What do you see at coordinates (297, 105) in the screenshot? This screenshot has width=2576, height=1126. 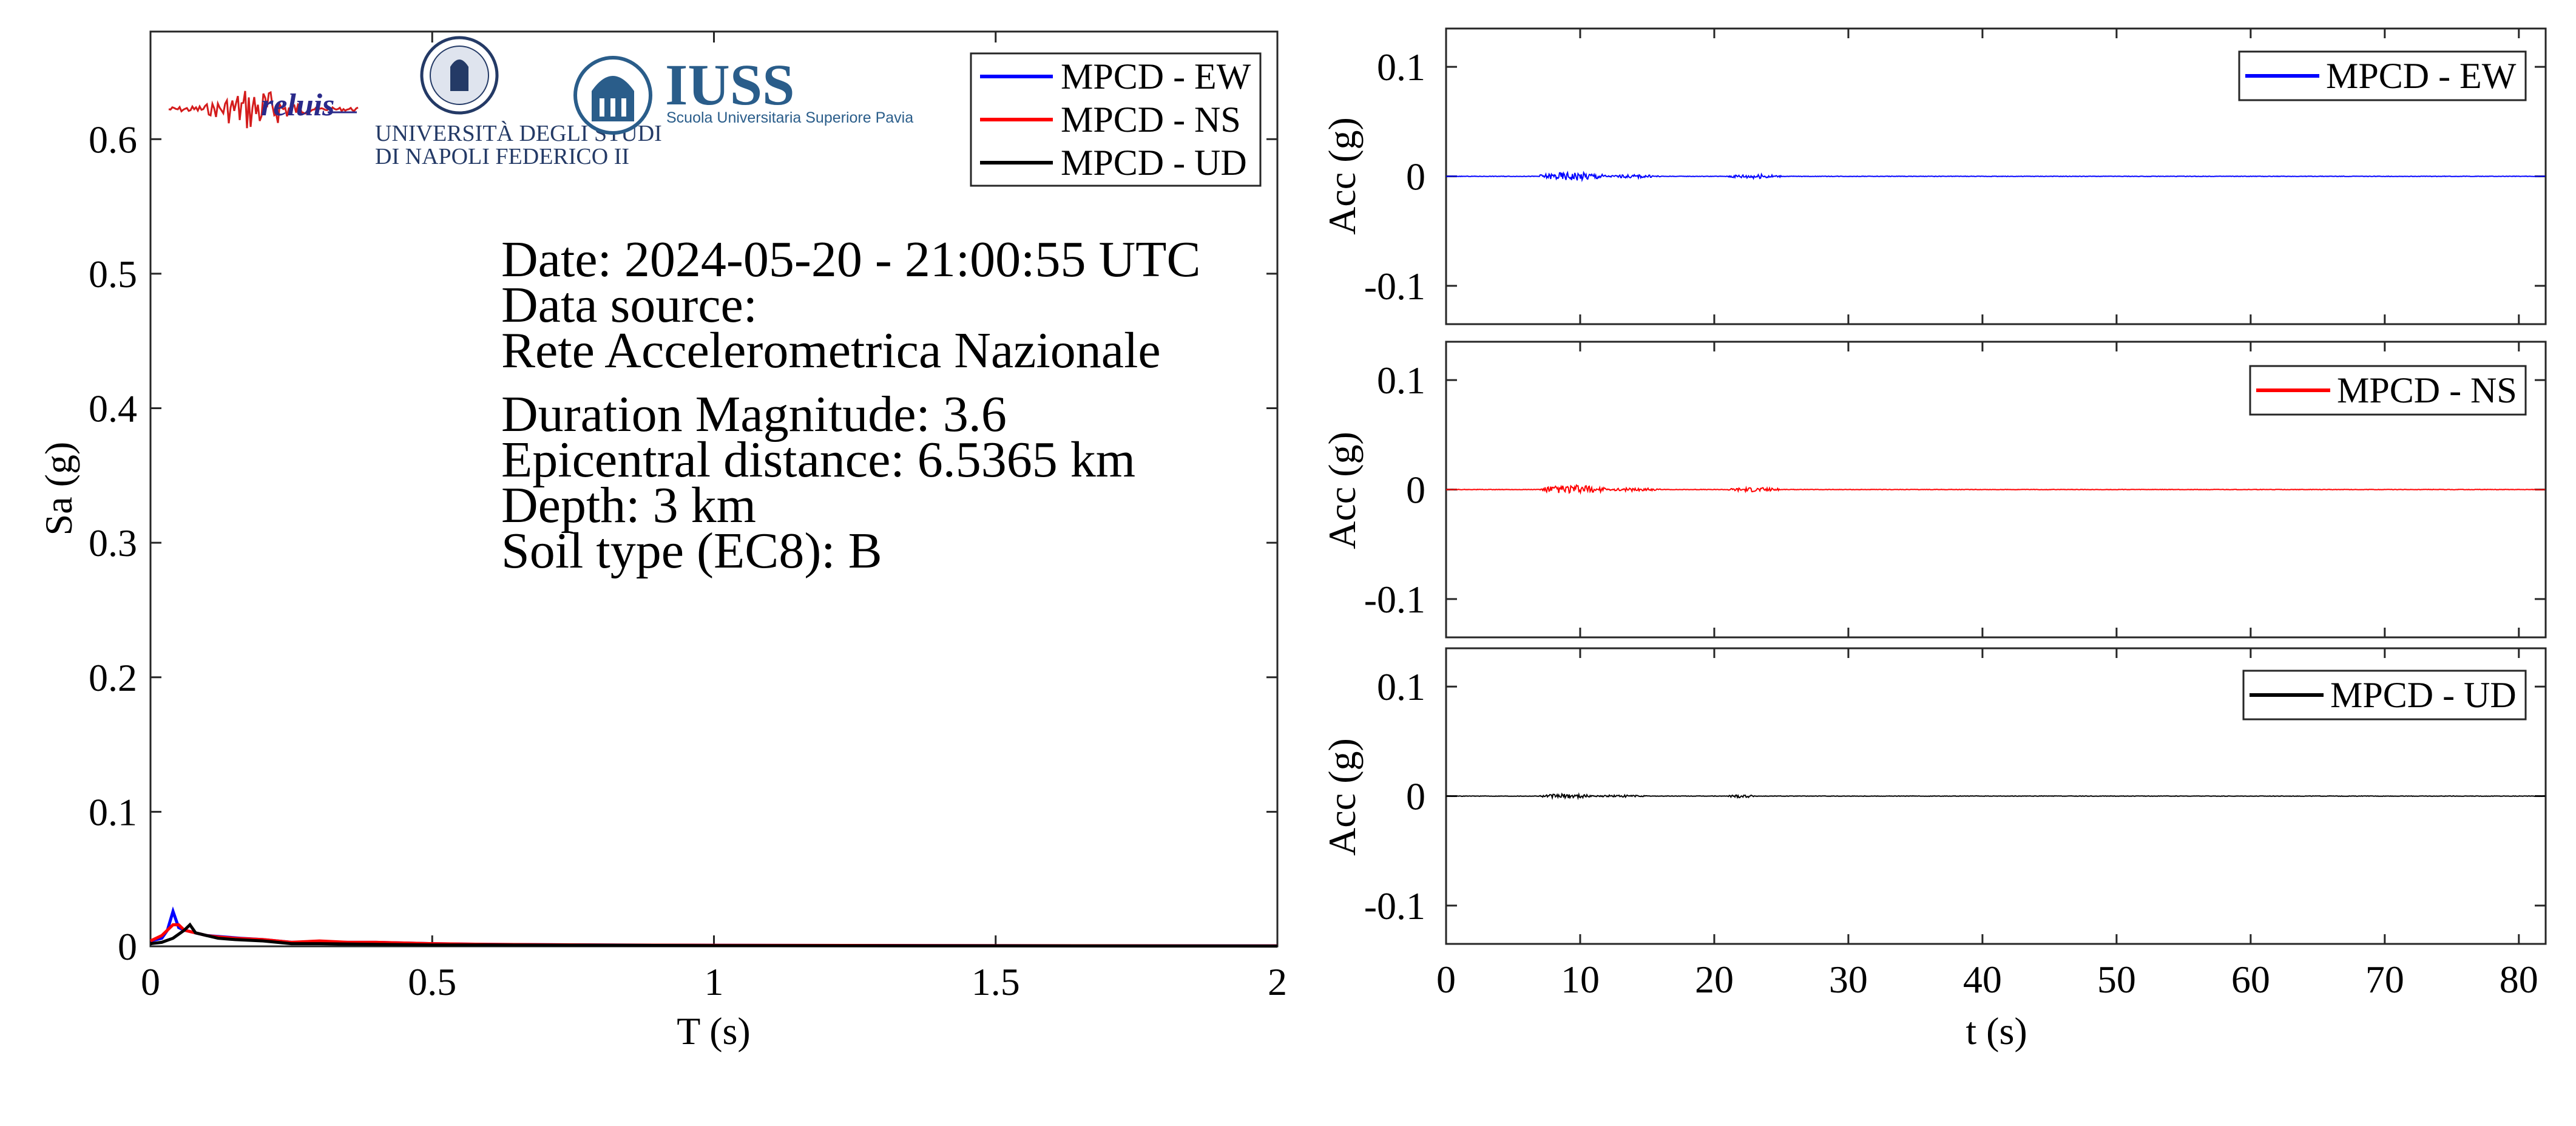 I see `reluis-wordmark: reluis` at bounding box center [297, 105].